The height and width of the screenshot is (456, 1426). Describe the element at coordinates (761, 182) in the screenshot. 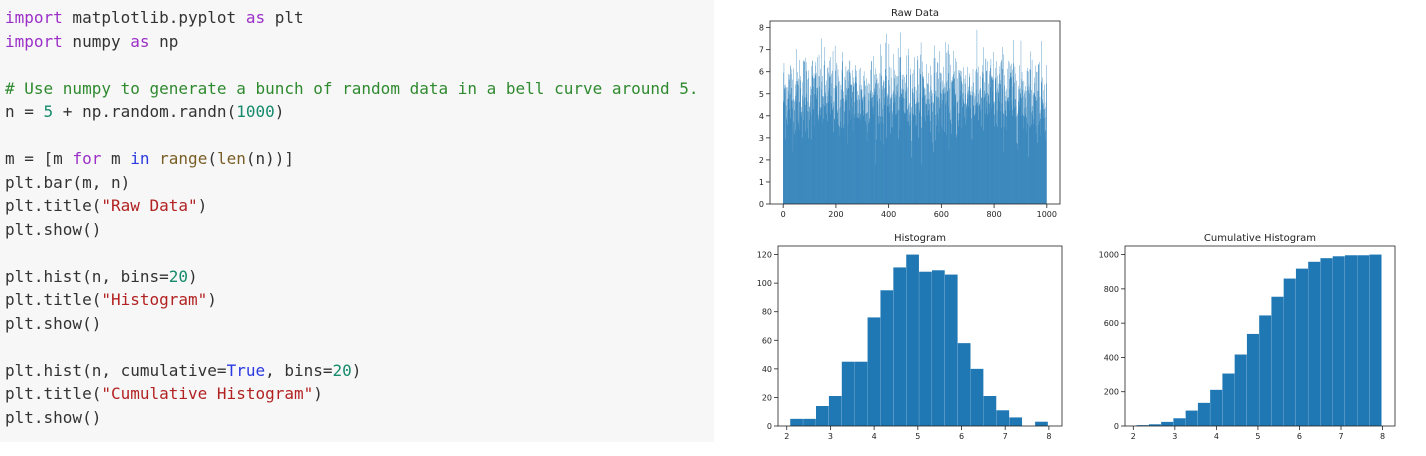

I see `y-tick-label: 1` at that location.